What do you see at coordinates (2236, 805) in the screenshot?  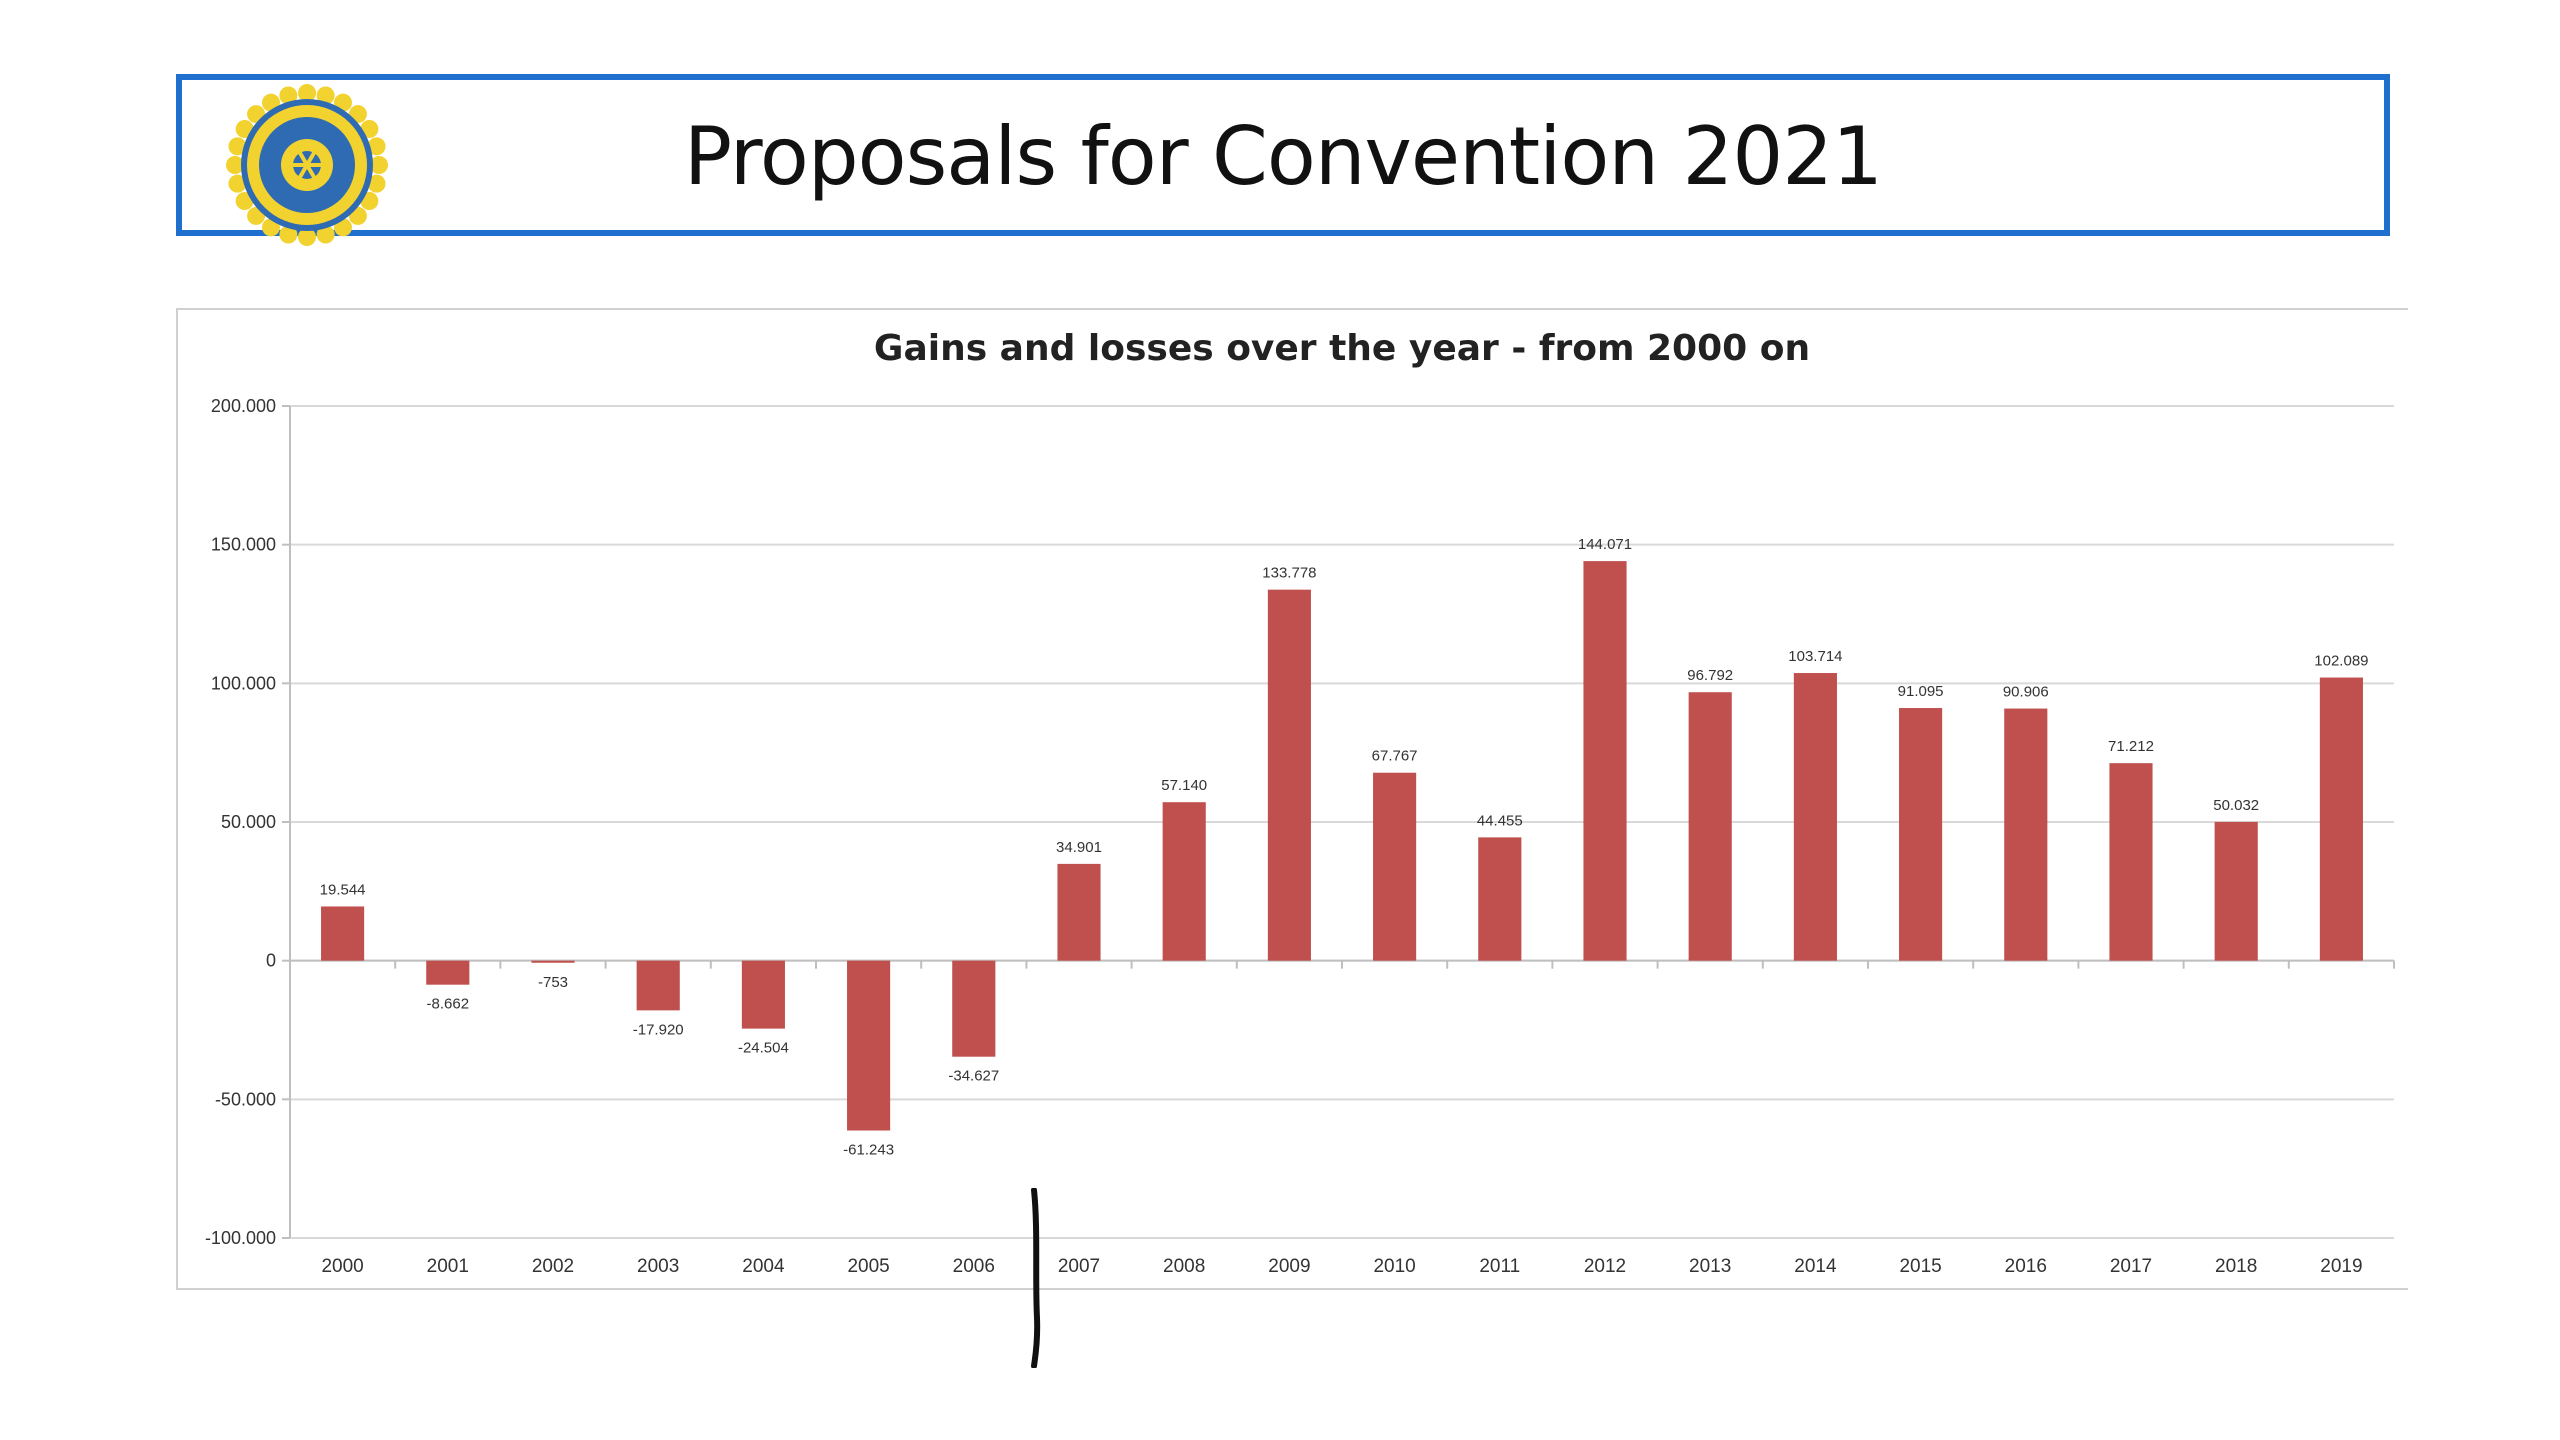 I see `data-label-2018: 50.032` at bounding box center [2236, 805].